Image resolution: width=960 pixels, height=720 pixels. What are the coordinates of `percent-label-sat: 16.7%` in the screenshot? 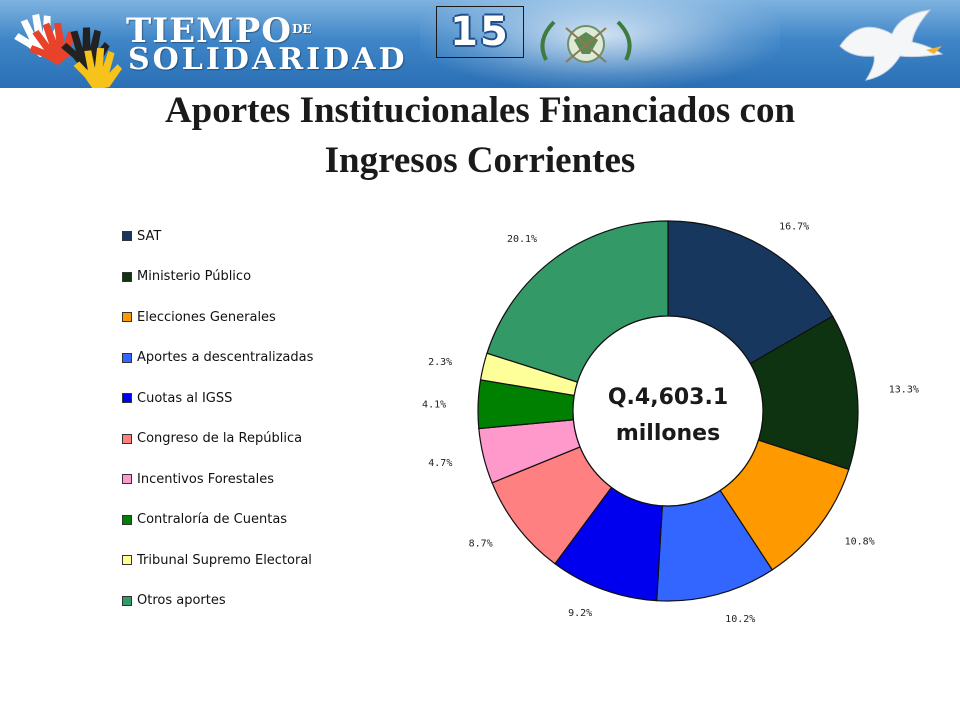 It's located at (794, 227).